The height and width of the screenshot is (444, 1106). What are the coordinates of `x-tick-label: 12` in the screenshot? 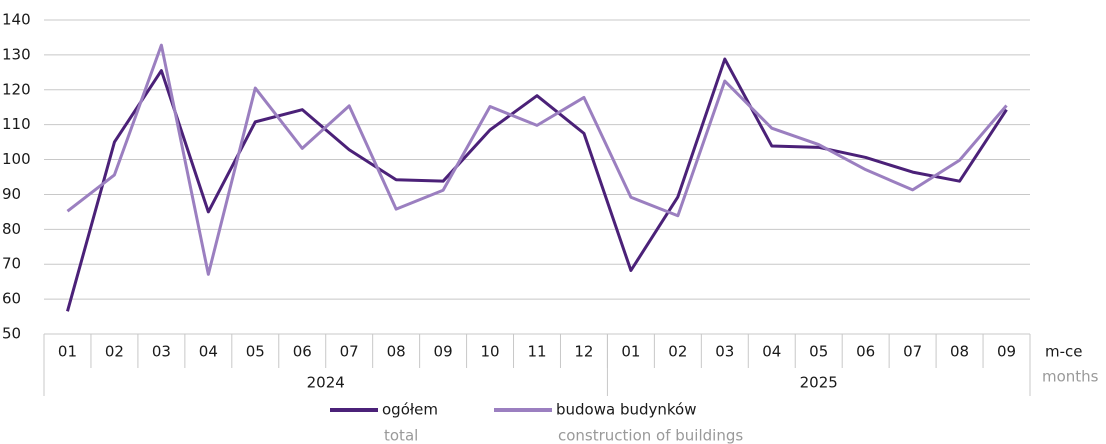 It's located at (583, 352).